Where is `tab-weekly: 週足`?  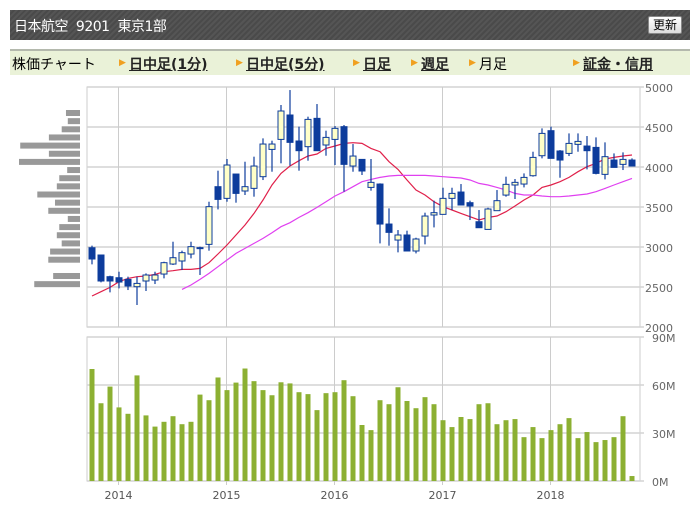
tab-weekly: 週足 is located at coordinates (435, 65).